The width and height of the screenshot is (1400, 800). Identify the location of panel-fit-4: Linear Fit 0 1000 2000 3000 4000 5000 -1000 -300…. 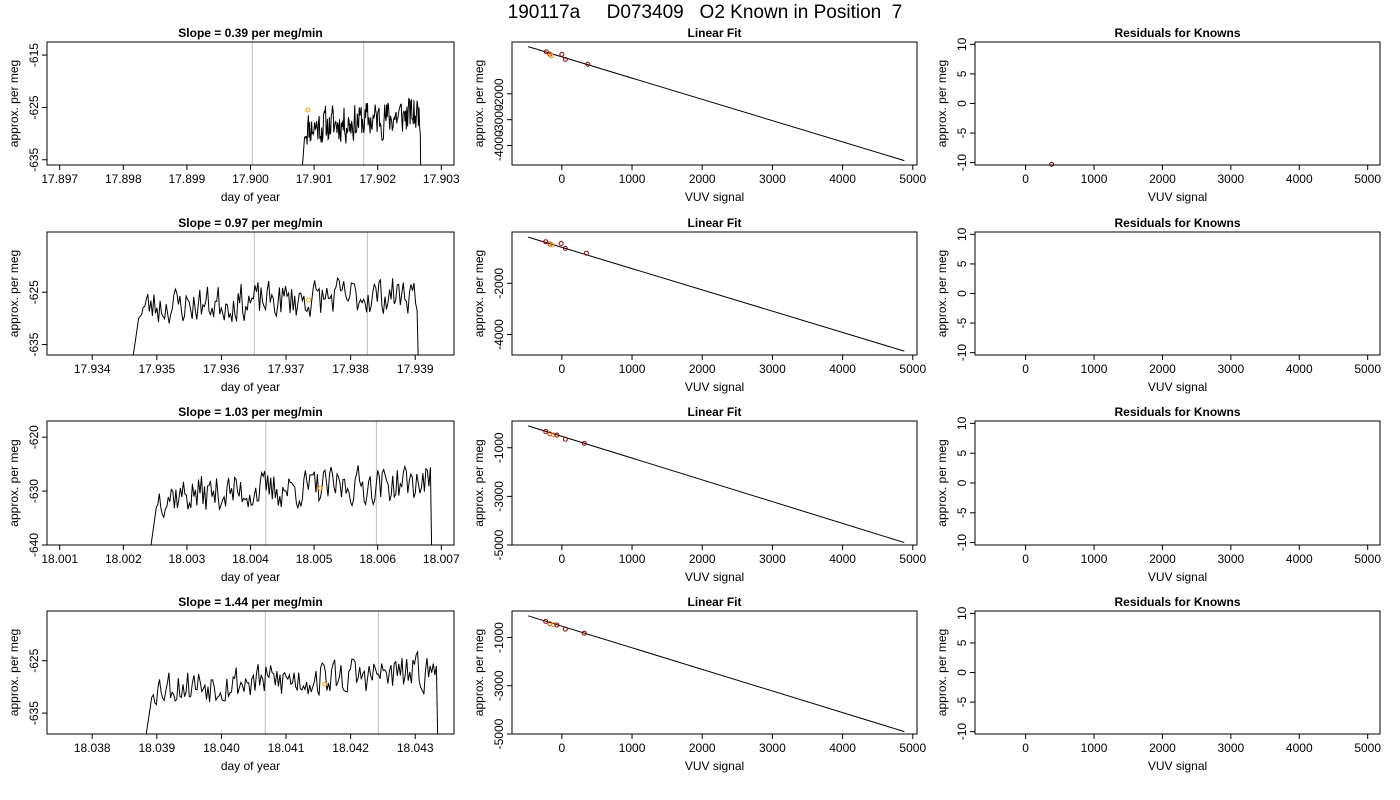
(699, 684).